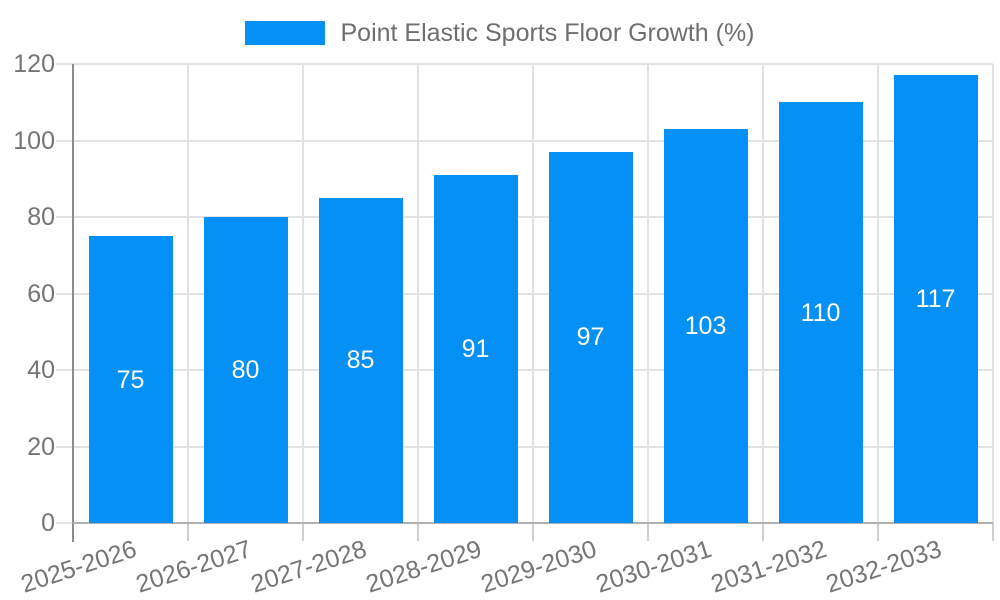 The height and width of the screenshot is (600, 1000). I want to click on legend: Point Elastic Sports Floor Growth (%), so click(500, 33).